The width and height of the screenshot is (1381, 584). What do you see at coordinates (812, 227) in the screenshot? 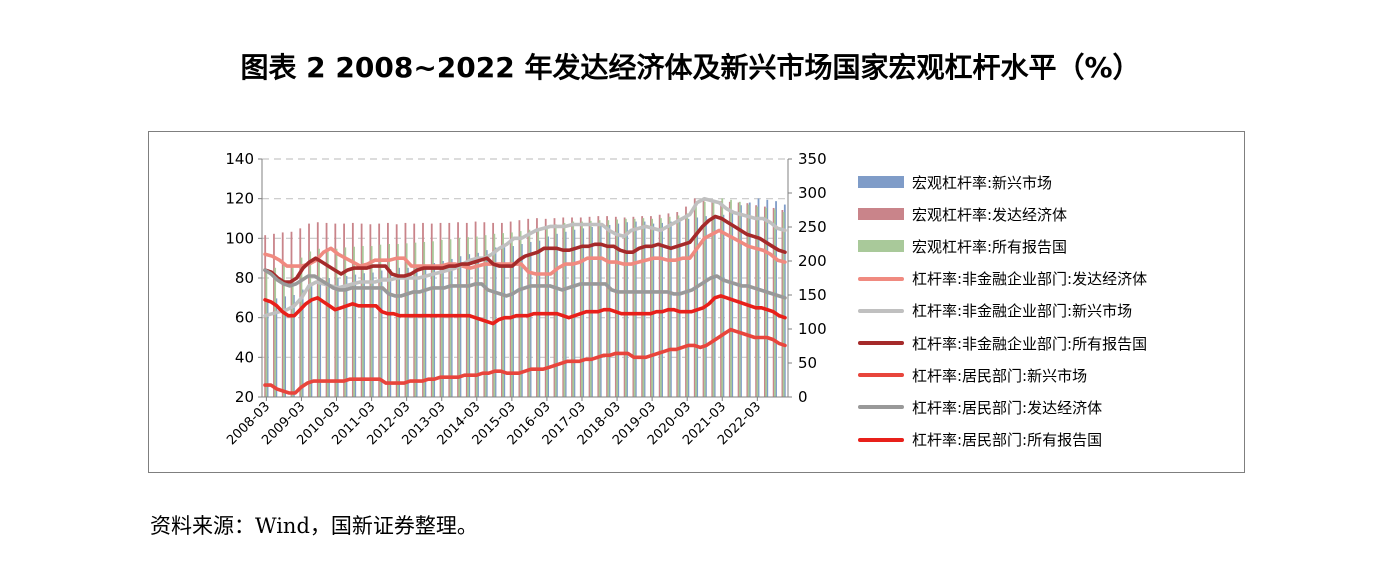
I see `right-tick-label: 250` at bounding box center [812, 227].